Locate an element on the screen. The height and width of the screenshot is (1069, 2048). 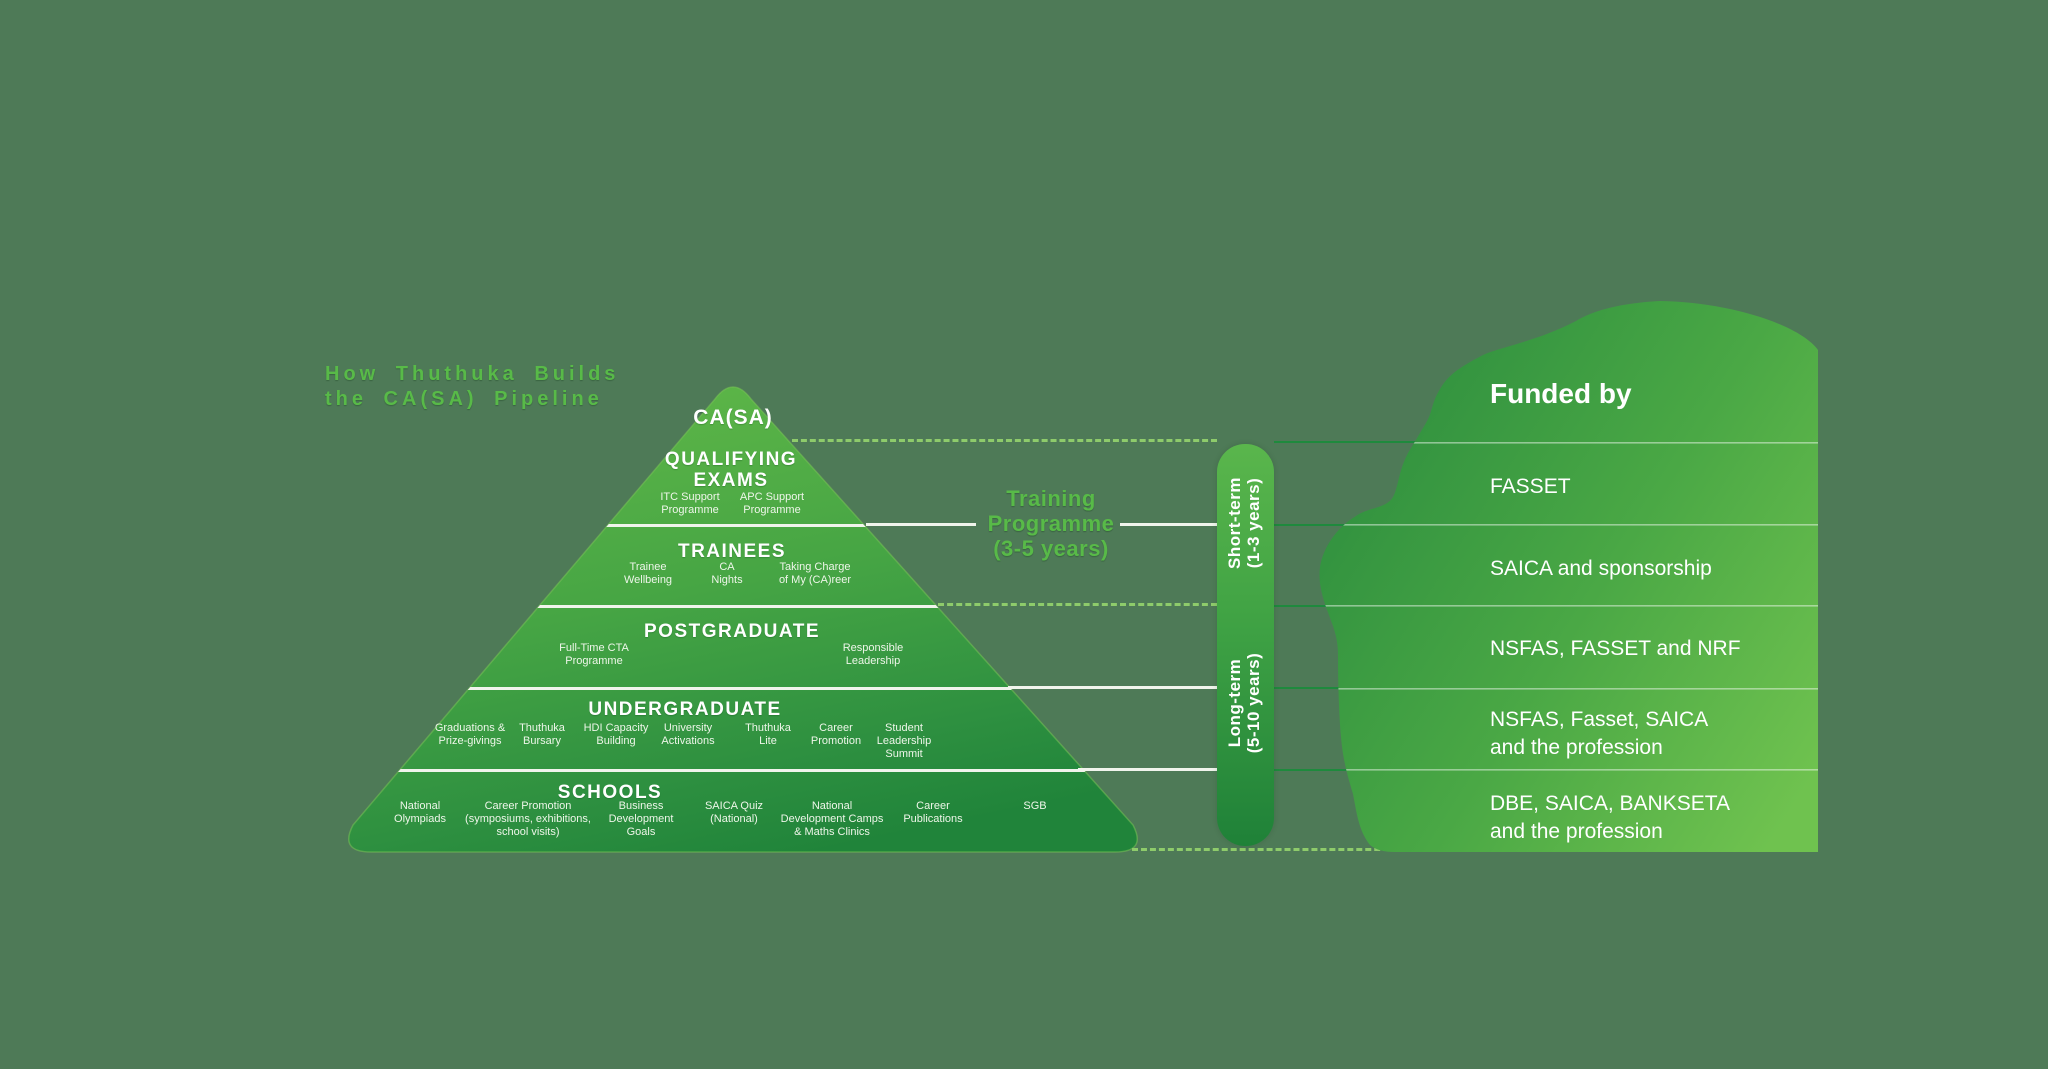
level-item: Full-Time CTA Programme is located at coordinates (594, 654).